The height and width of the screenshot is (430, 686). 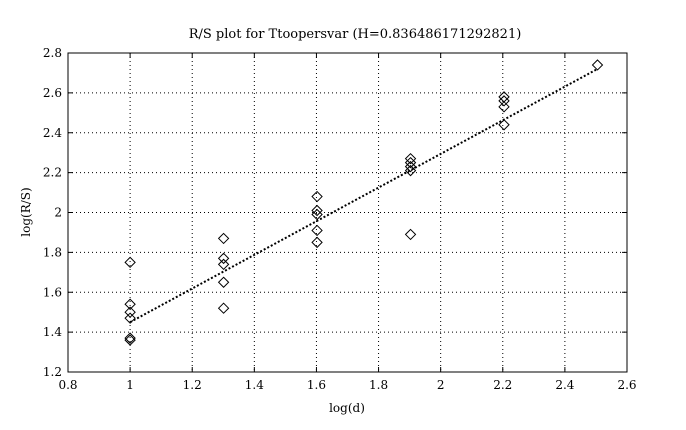 I want to click on x-tick-label: 0.8, so click(x=67, y=385).